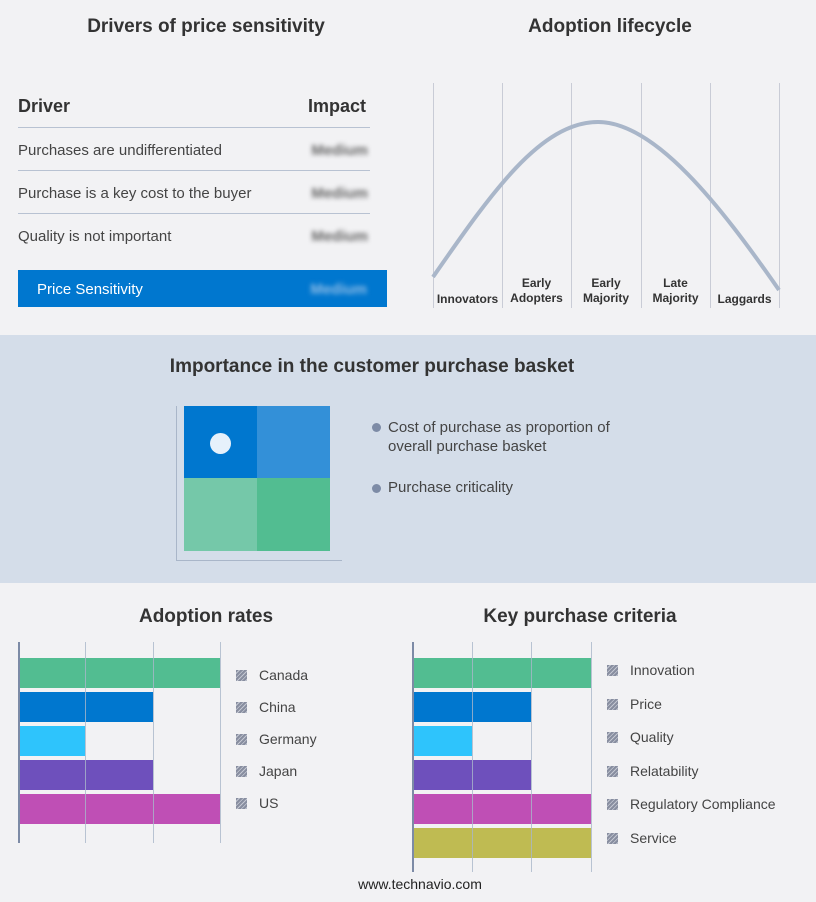 The width and height of the screenshot is (816, 902). What do you see at coordinates (293, 514) in the screenshot?
I see `quadrant-bottom-right` at bounding box center [293, 514].